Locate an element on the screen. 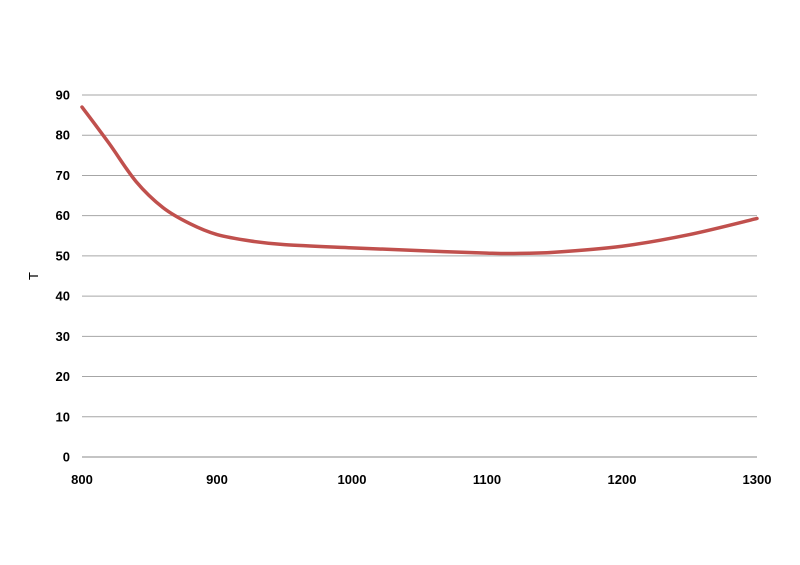 The width and height of the screenshot is (800, 565). y-tick-60: 60 is located at coordinates (63, 215).